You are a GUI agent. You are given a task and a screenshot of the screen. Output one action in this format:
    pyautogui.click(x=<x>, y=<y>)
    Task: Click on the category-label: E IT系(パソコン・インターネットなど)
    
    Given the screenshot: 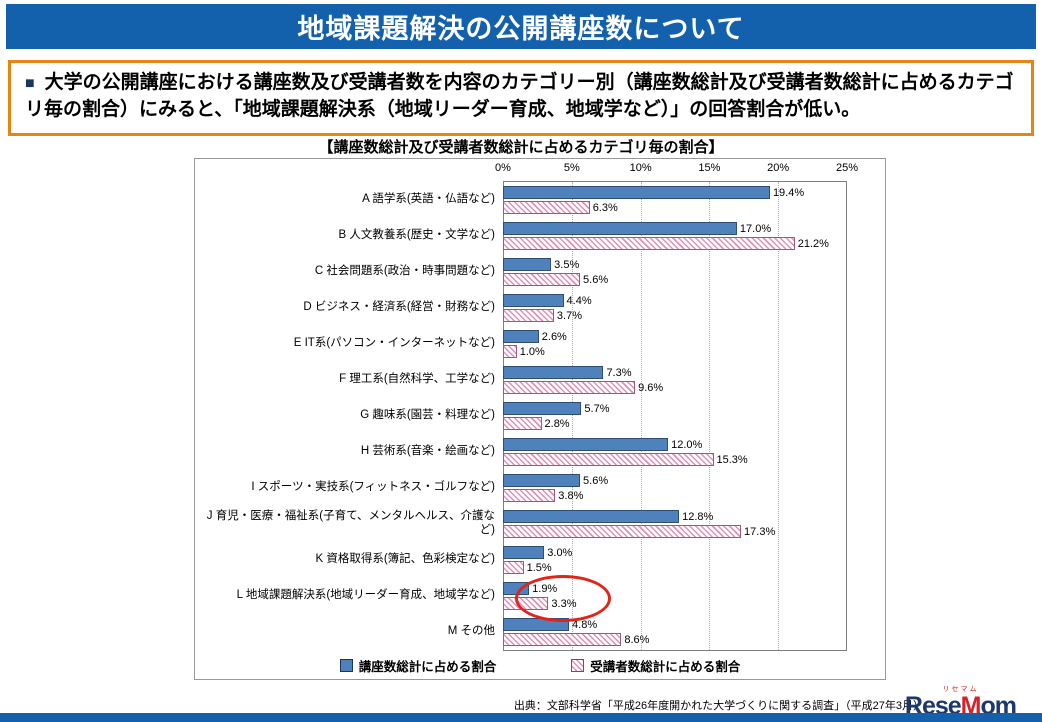 What is the action you would take?
    pyautogui.click(x=394, y=343)
    